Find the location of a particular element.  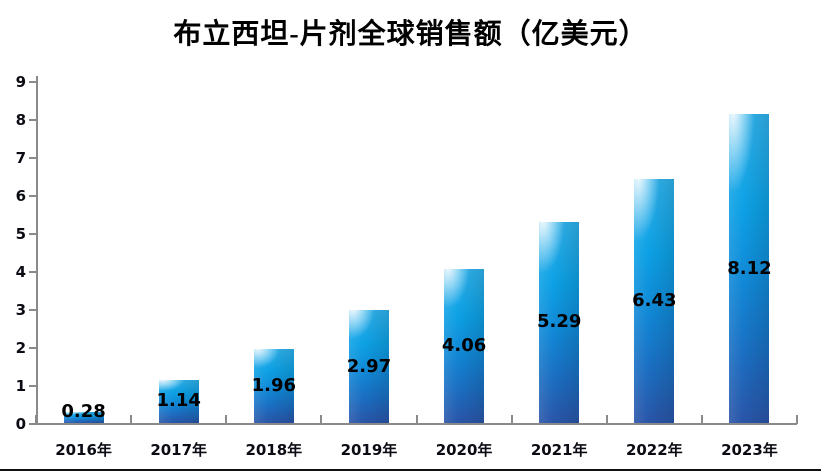

y-axis-tick-label: 4 is located at coordinates (20, 272).